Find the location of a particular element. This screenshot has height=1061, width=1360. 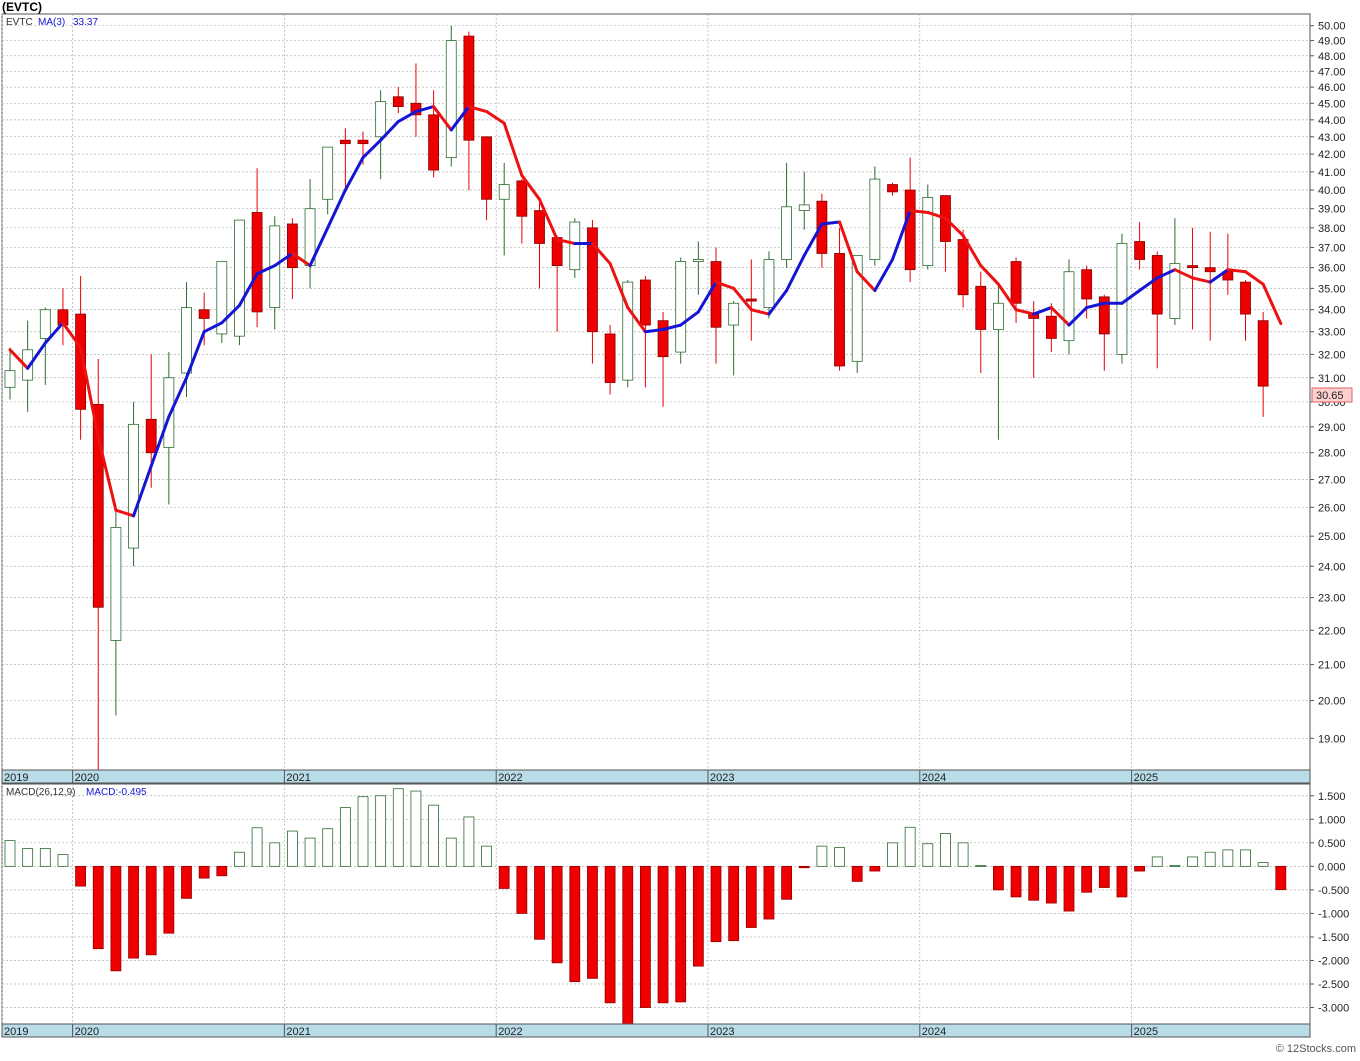

price-y-tick-label: 28.00 is located at coordinates (1332, 454).